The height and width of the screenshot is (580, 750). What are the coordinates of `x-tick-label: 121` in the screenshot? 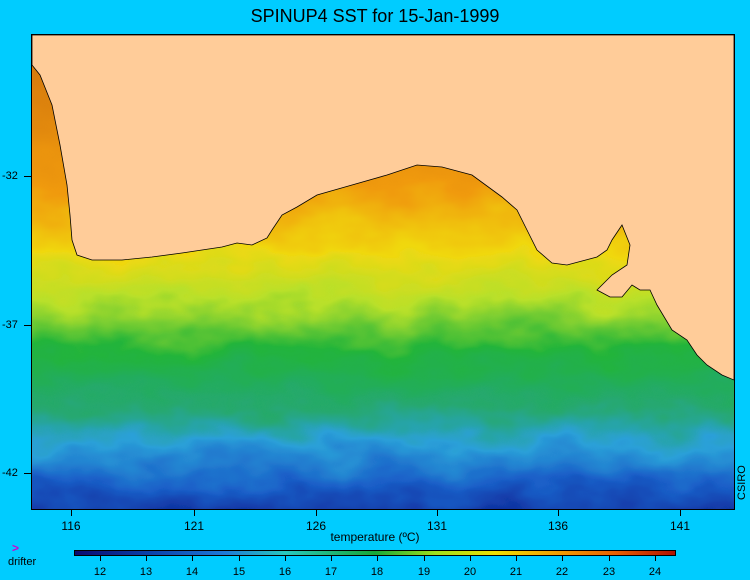 It's located at (194, 526).